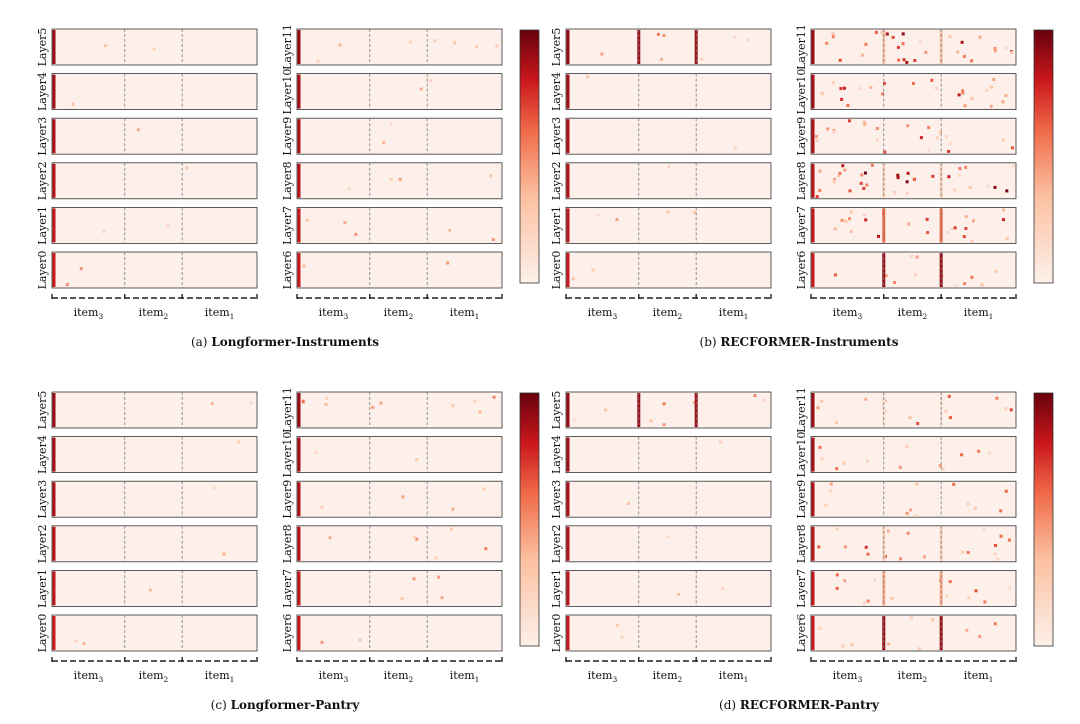  Describe the element at coordinates (147, 47) in the screenshot. I see `heatmap-strip: Layer5` at that location.